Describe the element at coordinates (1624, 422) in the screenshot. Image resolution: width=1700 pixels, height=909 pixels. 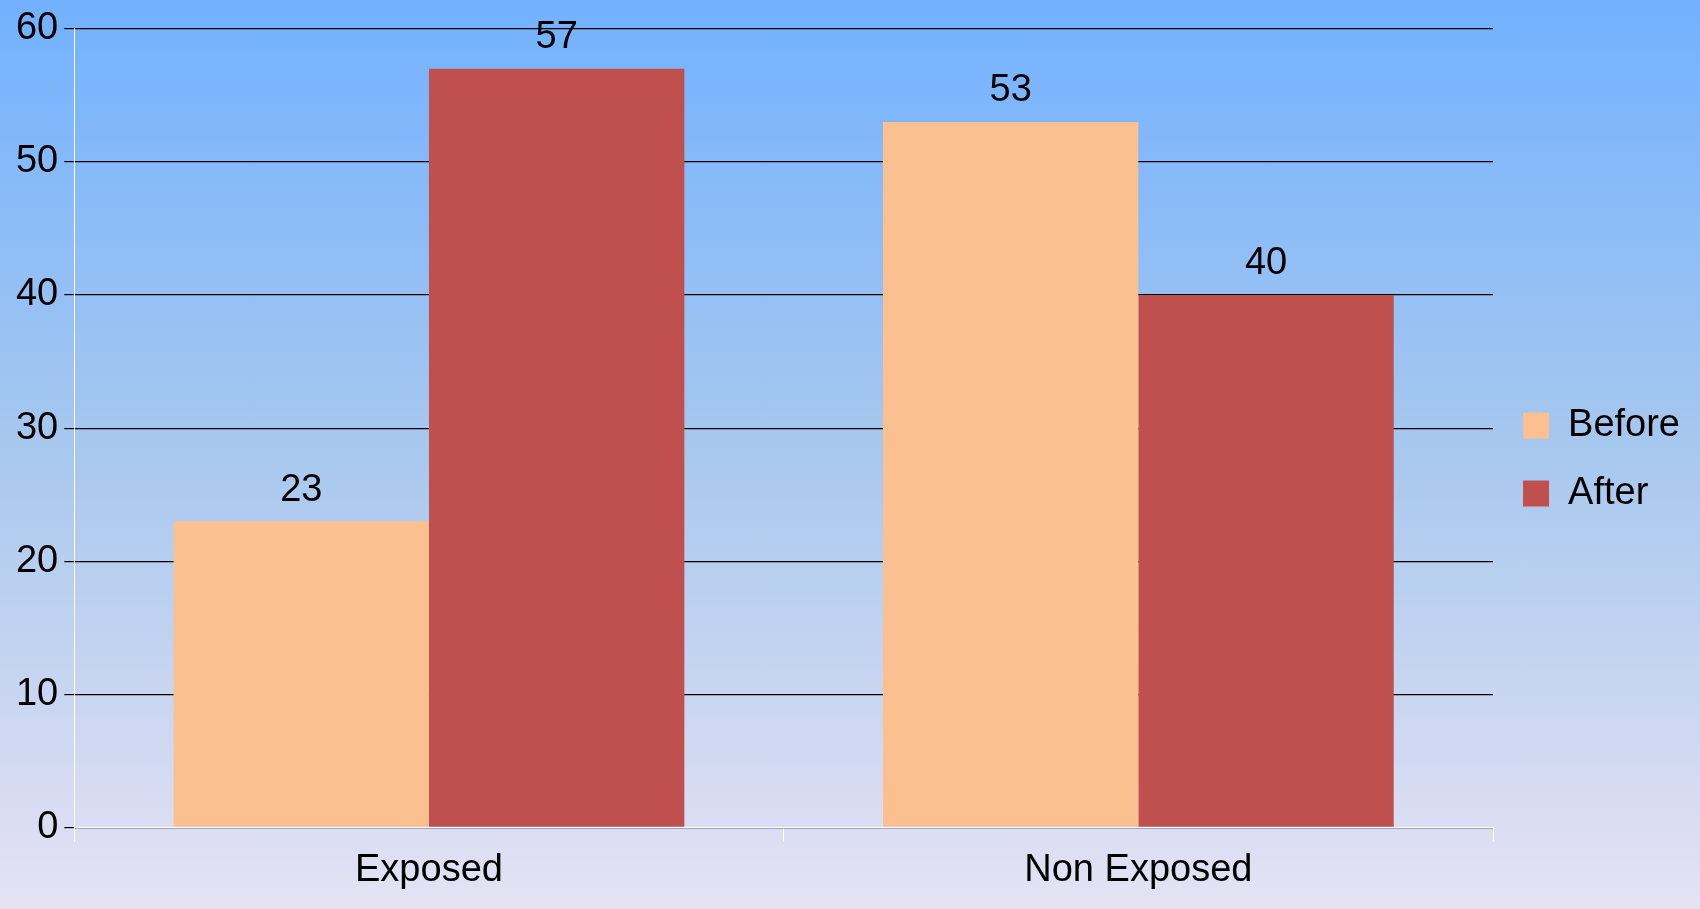
I see `legend-label: Before` at that location.